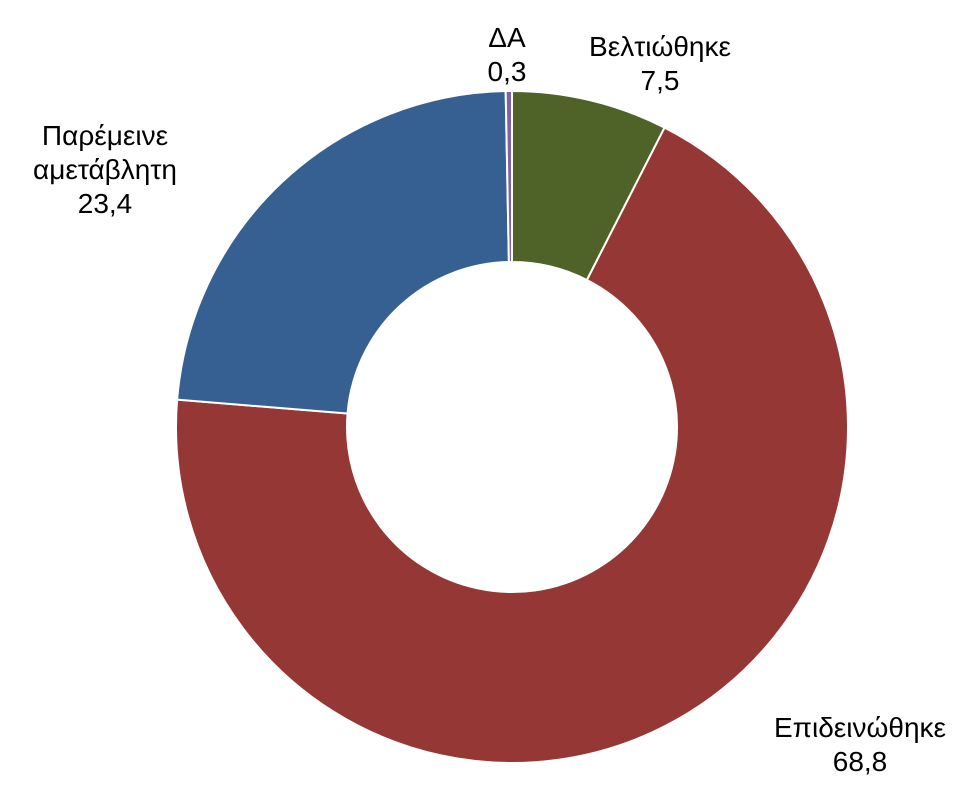 The width and height of the screenshot is (971, 790). I want to click on data-label: Βελτιώθηκε 7,5, so click(660, 64).